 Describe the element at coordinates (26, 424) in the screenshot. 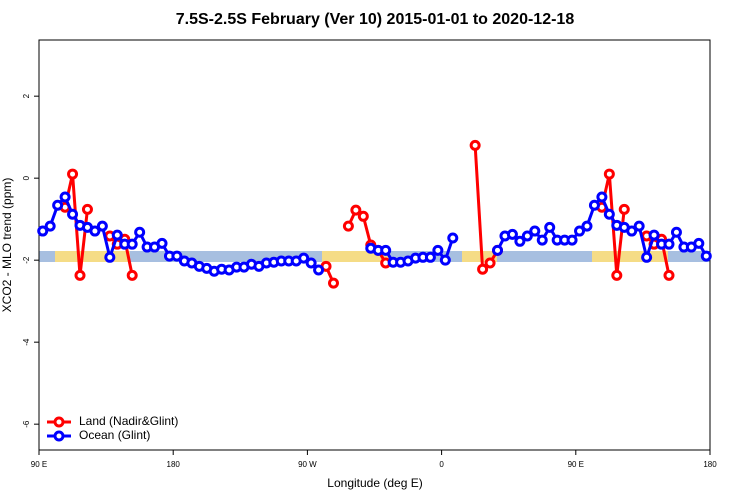

I see `y-tick-label: -6` at that location.